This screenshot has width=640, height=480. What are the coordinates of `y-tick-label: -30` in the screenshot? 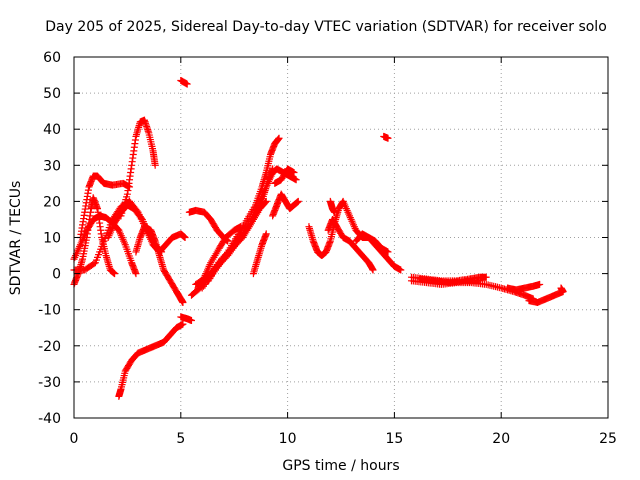 It's located at (49, 383).